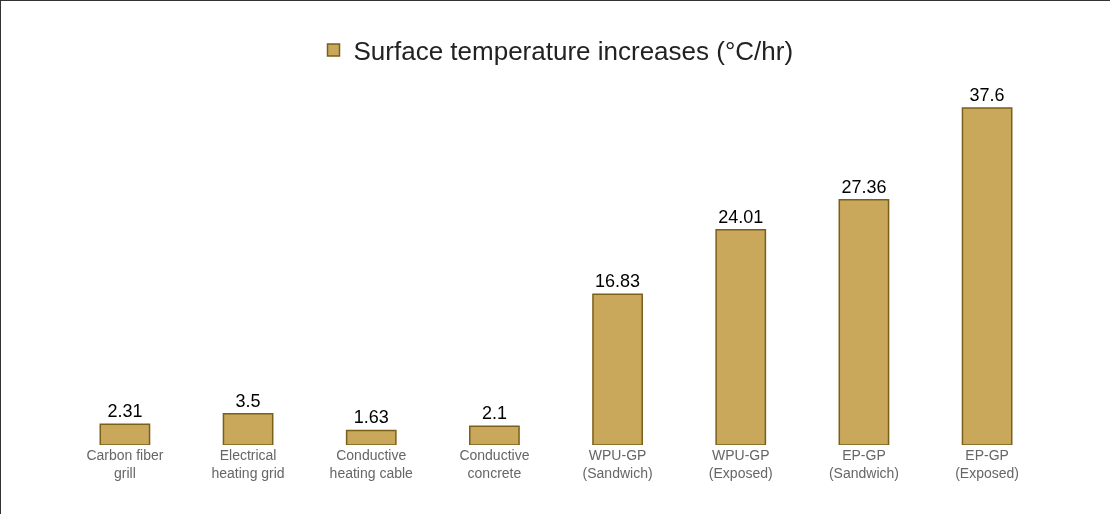 This screenshot has height=514, width=1110. Describe the element at coordinates (494, 464) in the screenshot. I see `x-tick-label: Conductive concrete` at that location.